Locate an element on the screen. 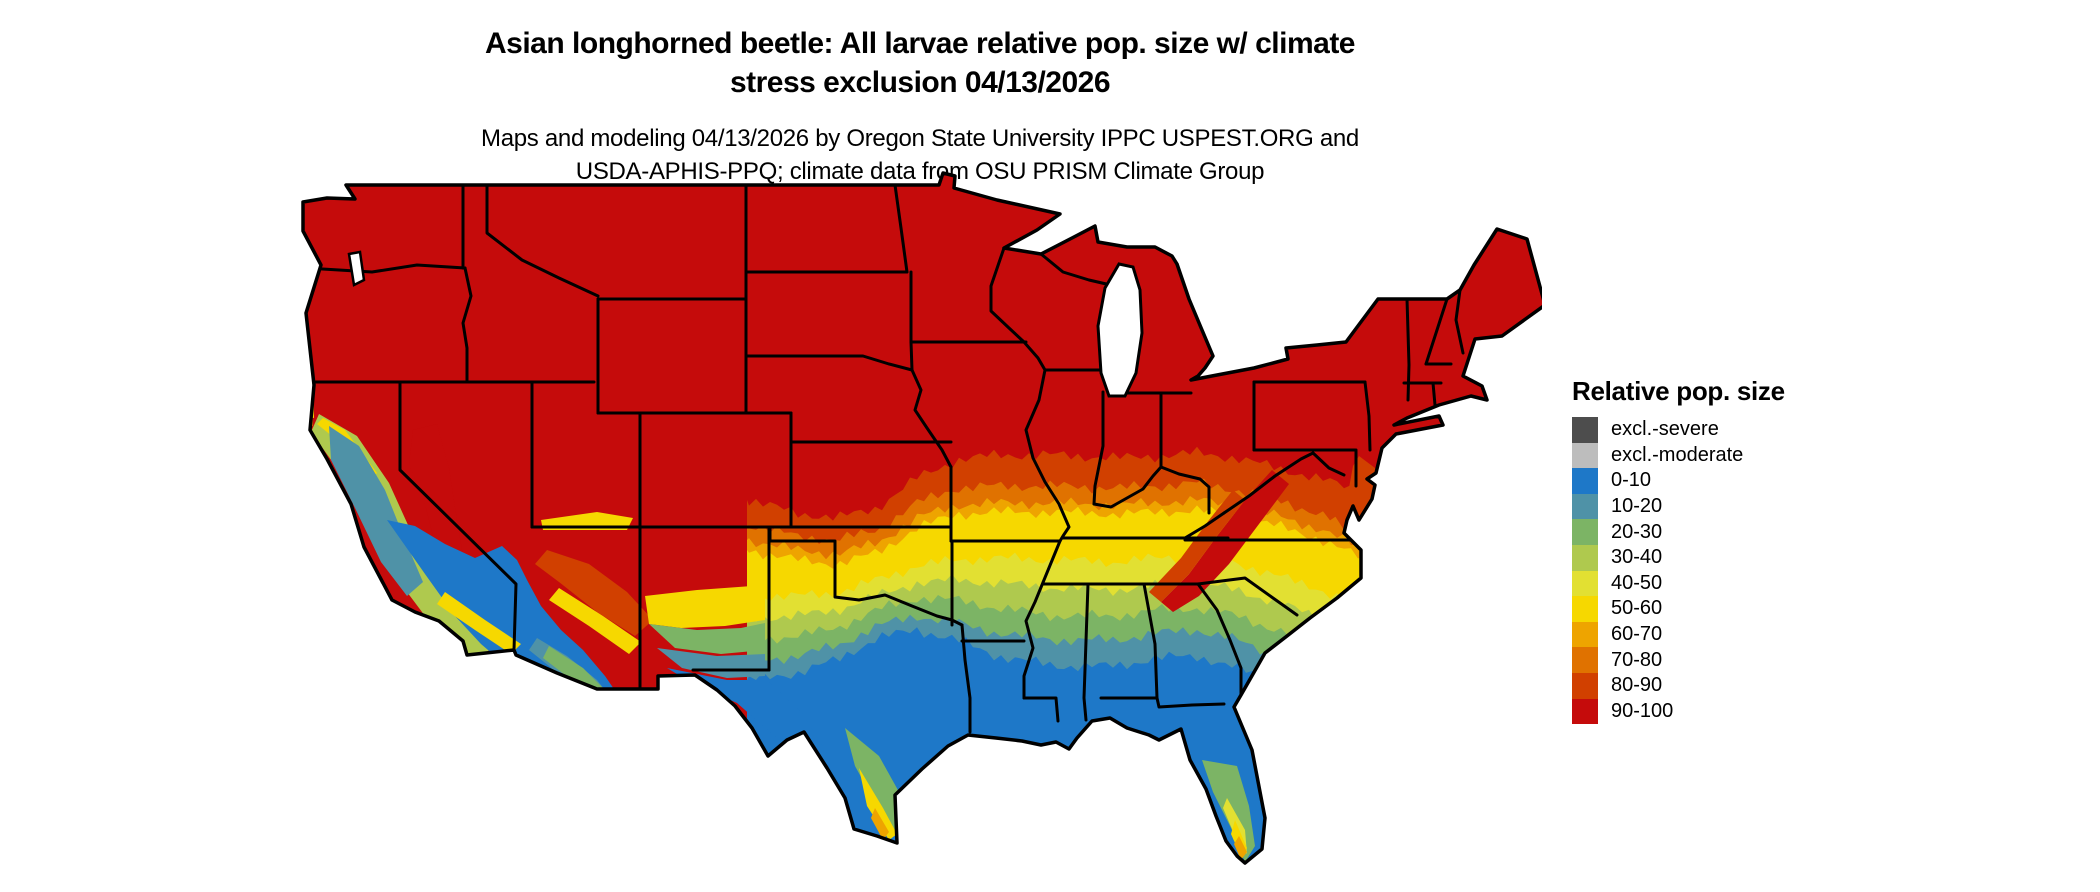  legend-label: 0-10 is located at coordinates (1631, 480).